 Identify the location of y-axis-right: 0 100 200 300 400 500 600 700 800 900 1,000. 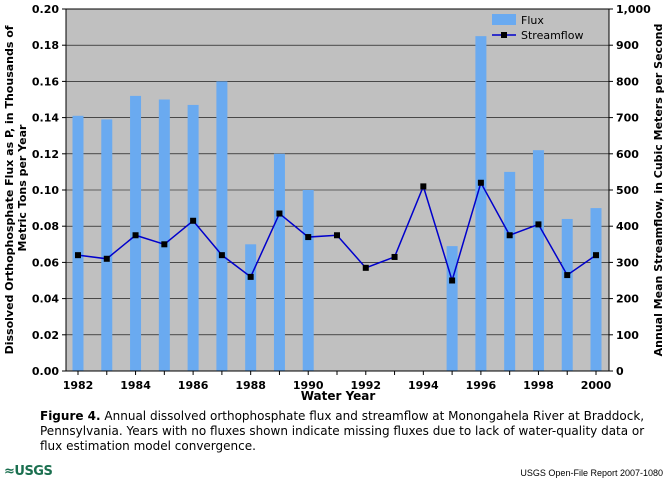
(630, 190).